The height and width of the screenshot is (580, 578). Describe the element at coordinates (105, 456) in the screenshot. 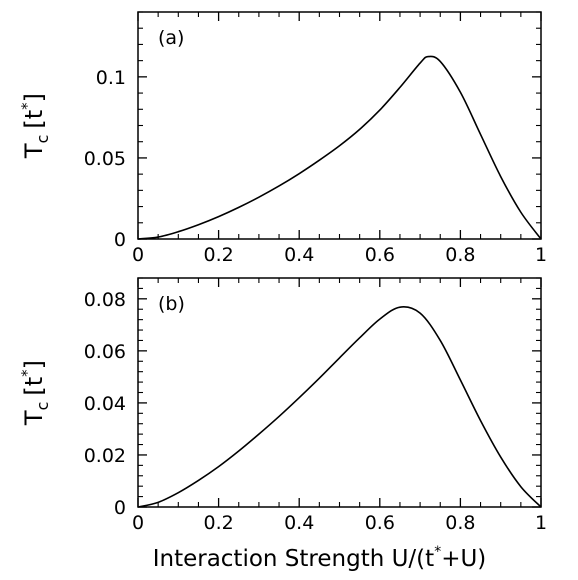

I see `y-tick-label: 0.02` at that location.